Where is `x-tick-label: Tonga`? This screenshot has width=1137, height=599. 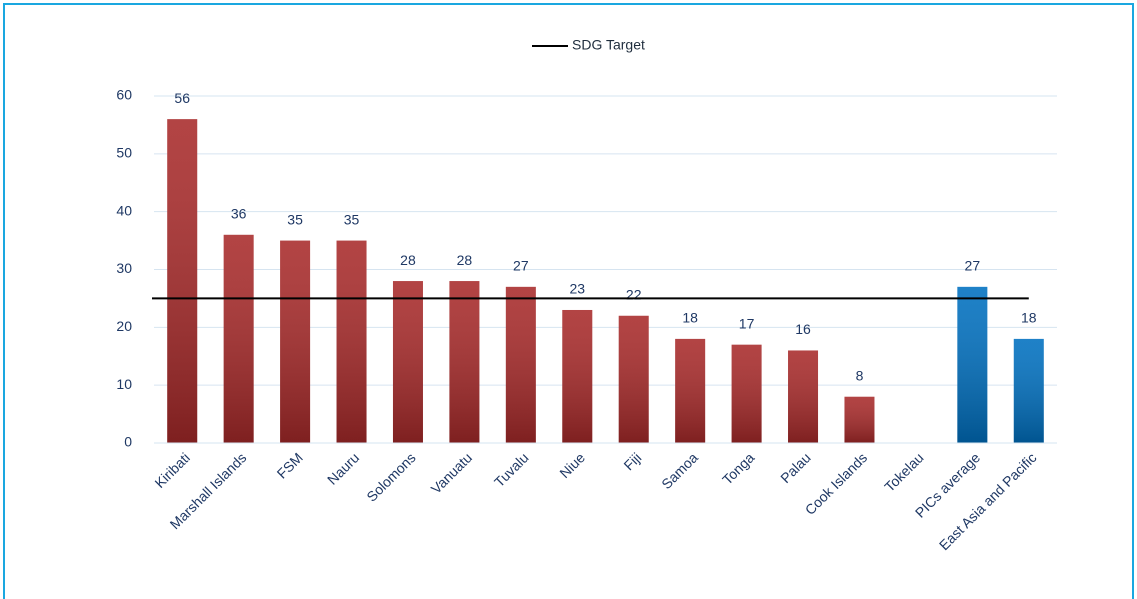 x-tick-label: Tonga is located at coordinates (738, 468).